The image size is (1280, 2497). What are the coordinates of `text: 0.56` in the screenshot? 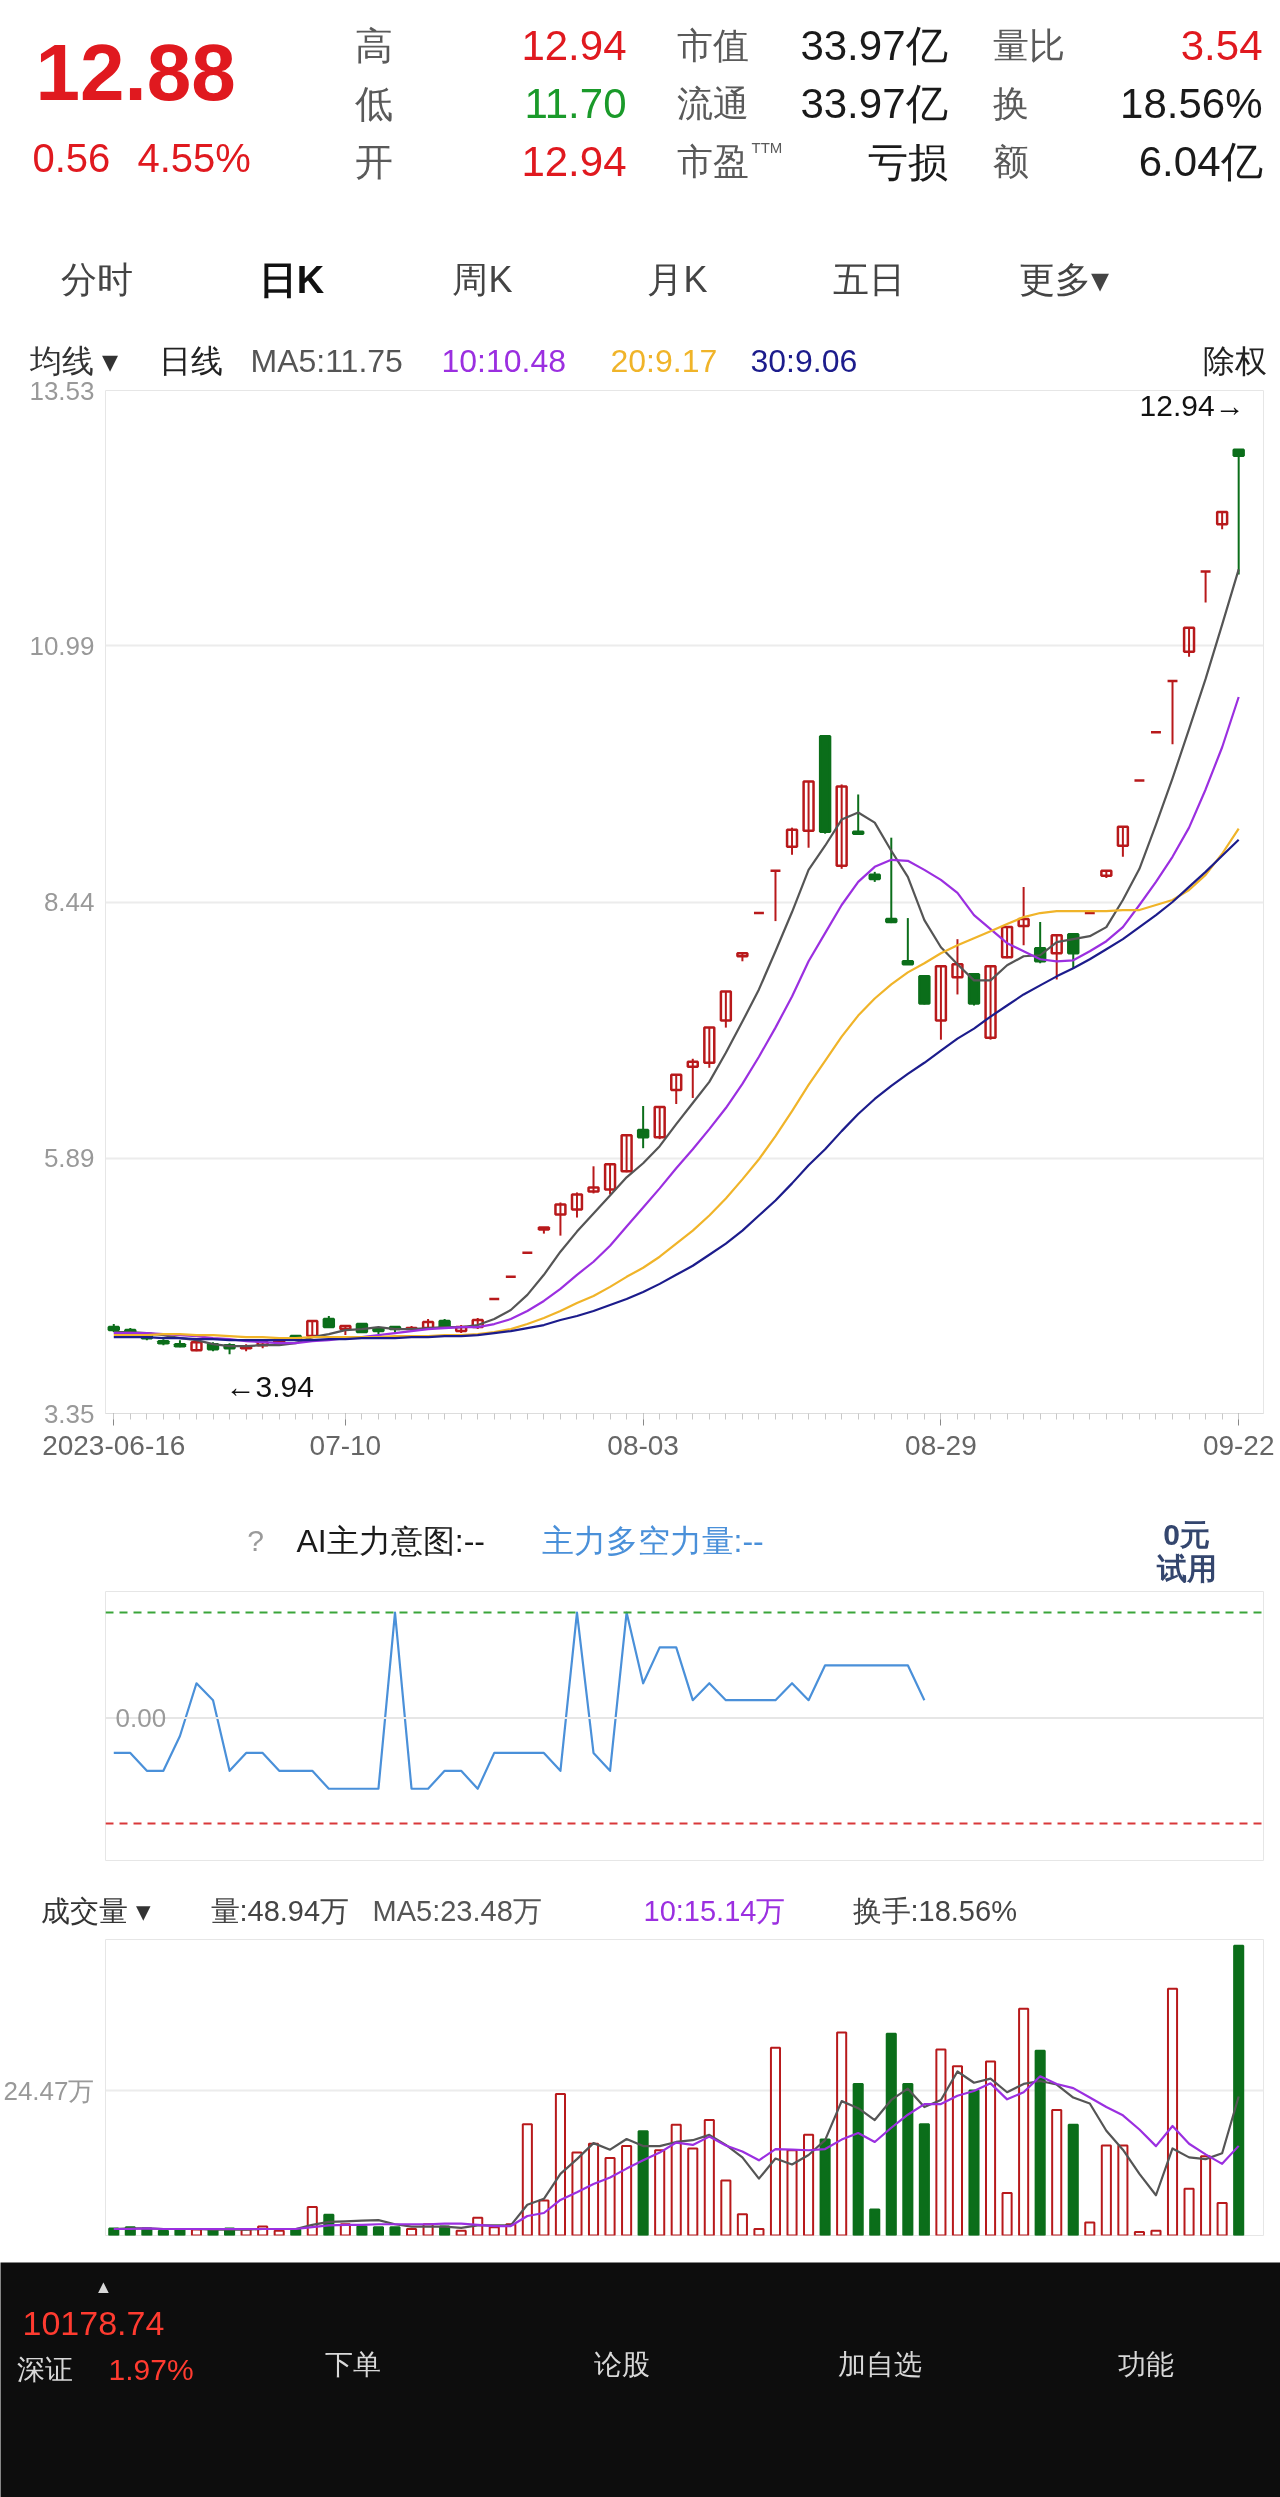 It's located at (71, 157).